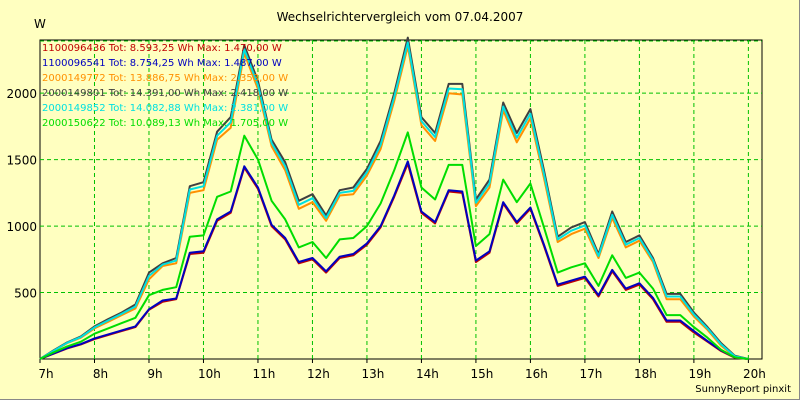 The image size is (800, 400). I want to click on x-tick-label: 14h, so click(427, 374).